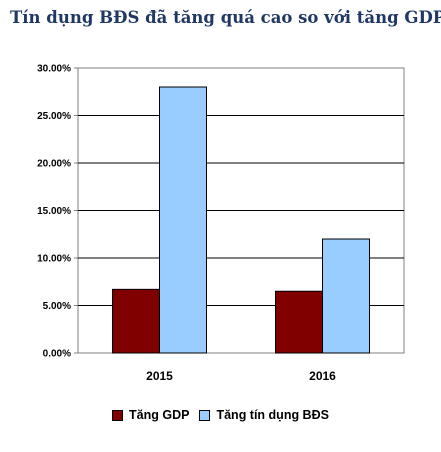 This screenshot has height=452, width=441. What do you see at coordinates (159, 415) in the screenshot?
I see `legend-label-gdp: Tăng GDP` at bounding box center [159, 415].